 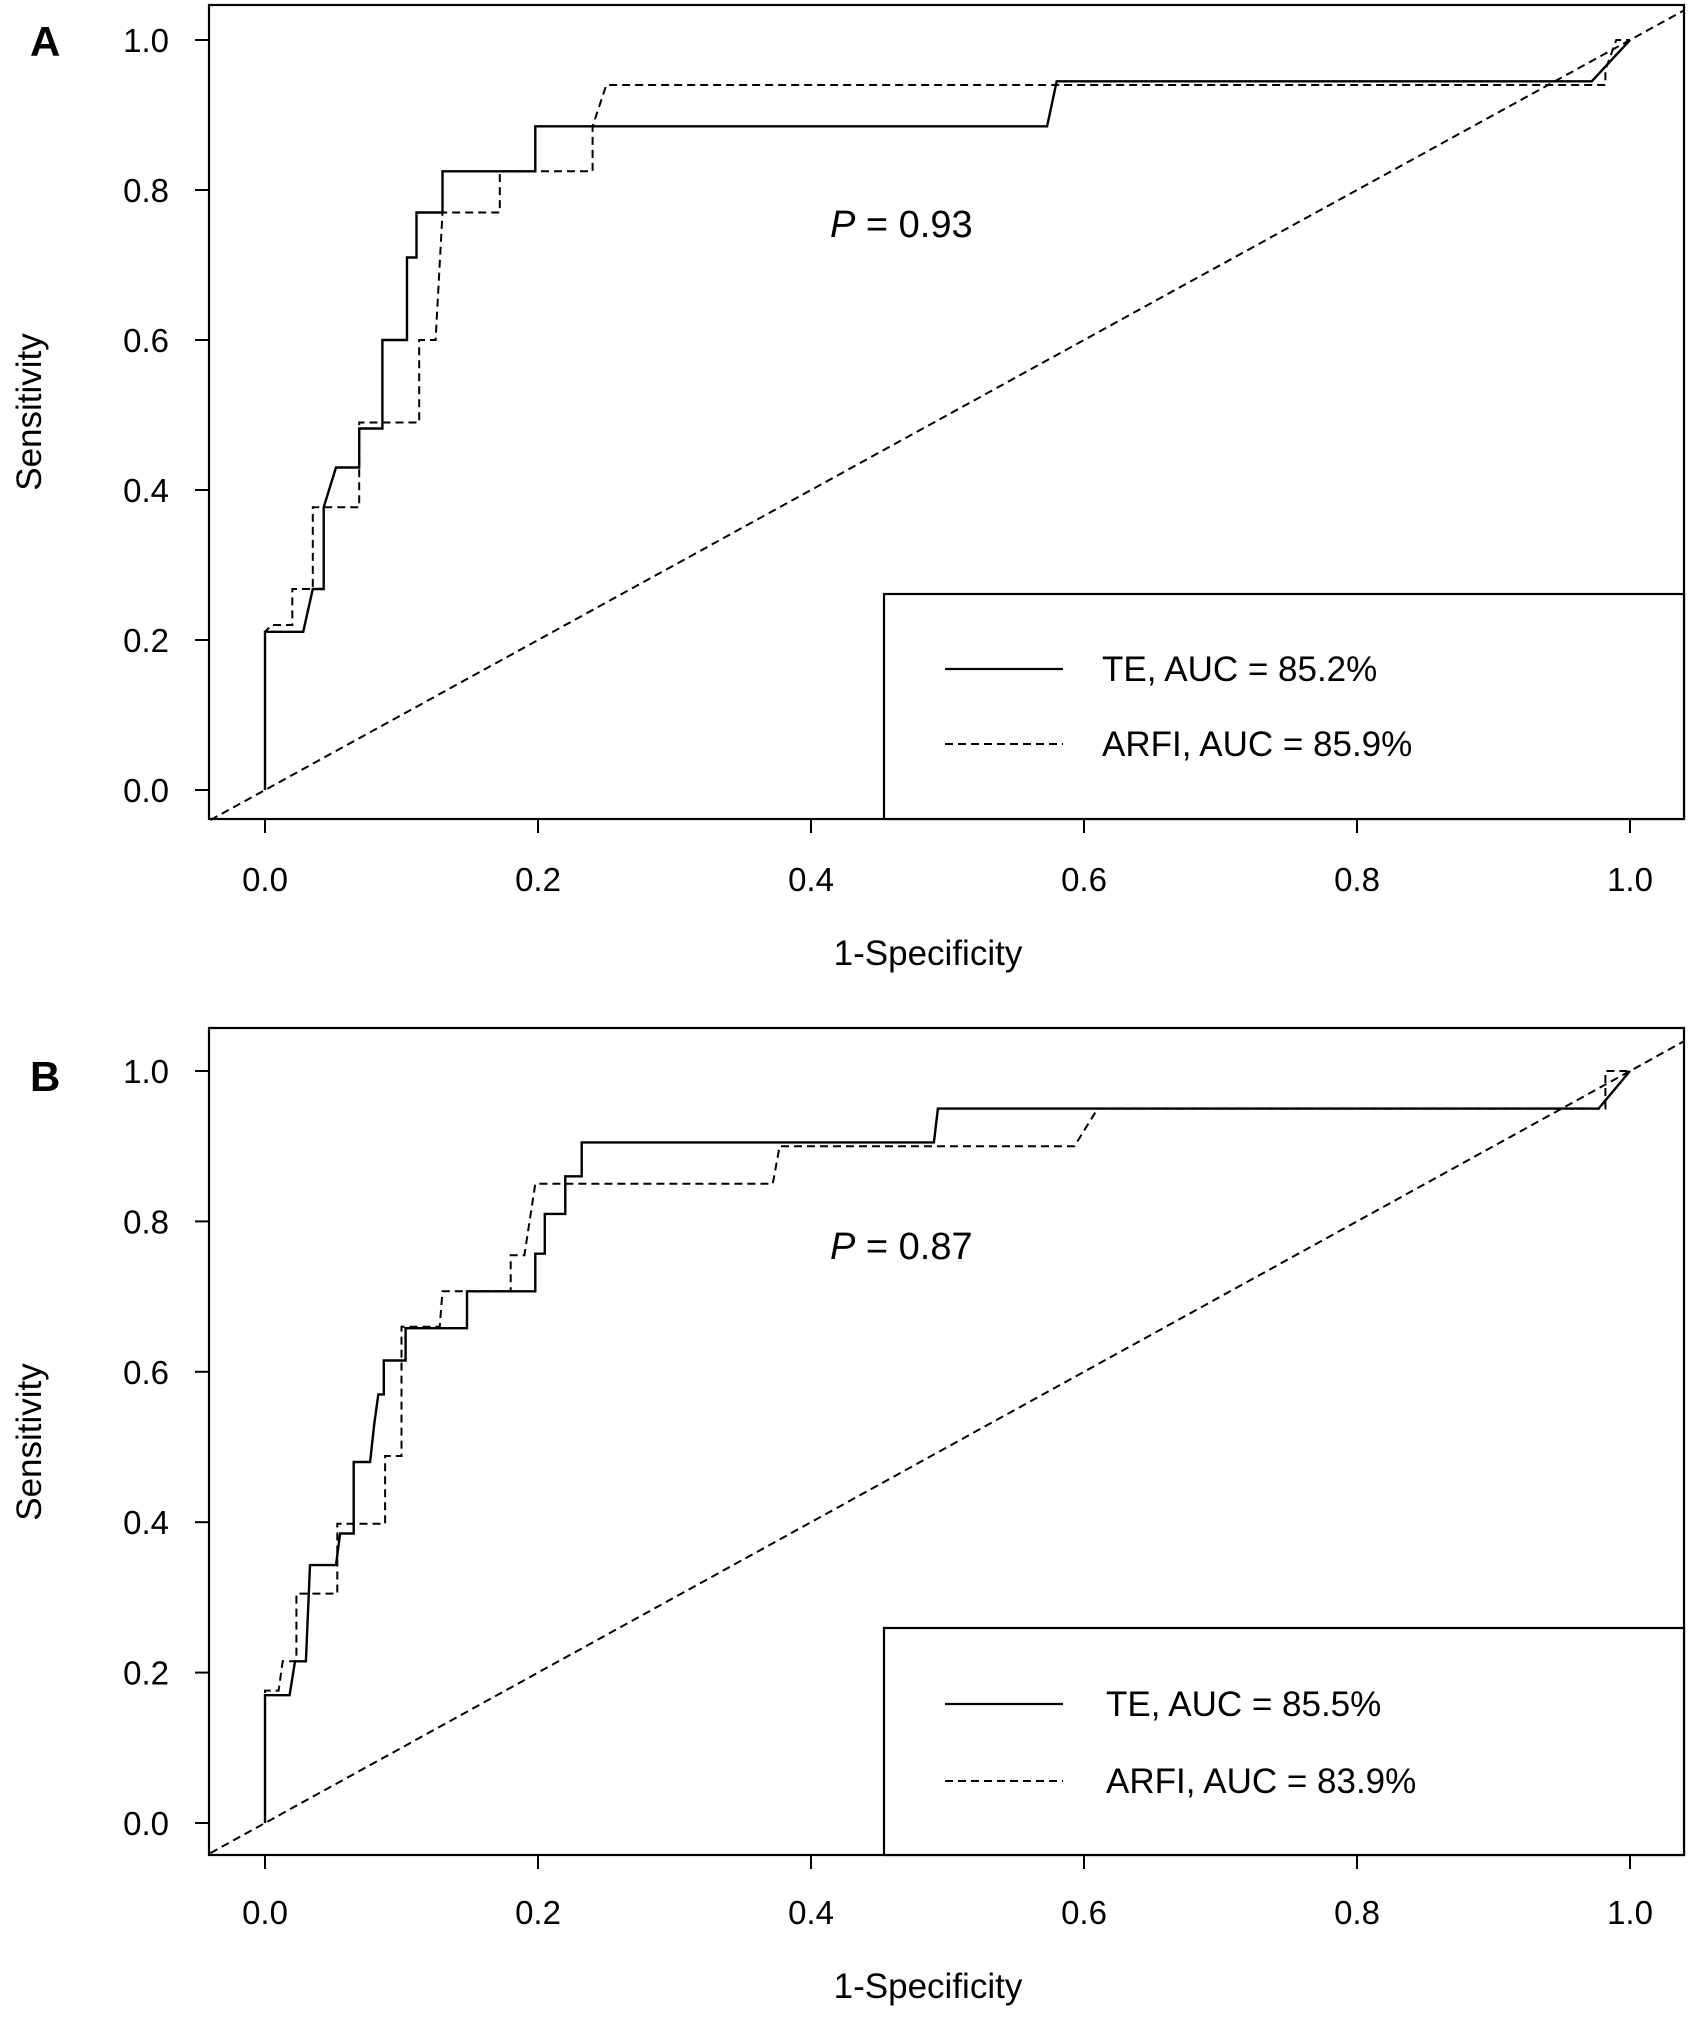 What do you see at coordinates (913, 225) in the screenshot?
I see `p-value: = 0.93` at bounding box center [913, 225].